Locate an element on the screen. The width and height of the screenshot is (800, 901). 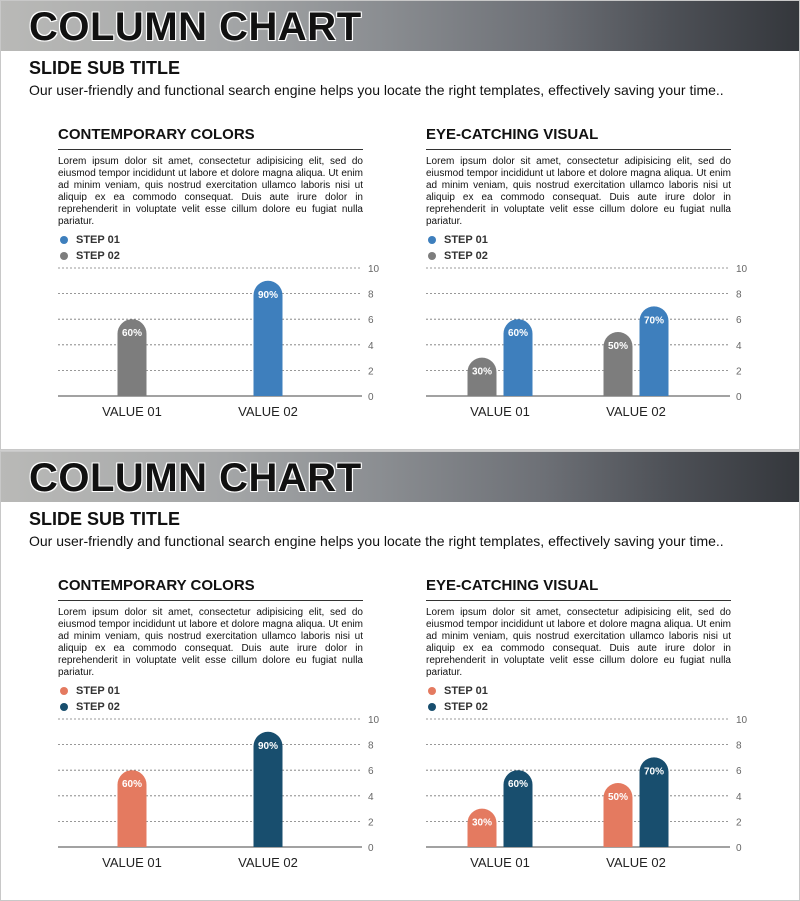
slide-title: COLUMN CHART is located at coordinates (195, 27).